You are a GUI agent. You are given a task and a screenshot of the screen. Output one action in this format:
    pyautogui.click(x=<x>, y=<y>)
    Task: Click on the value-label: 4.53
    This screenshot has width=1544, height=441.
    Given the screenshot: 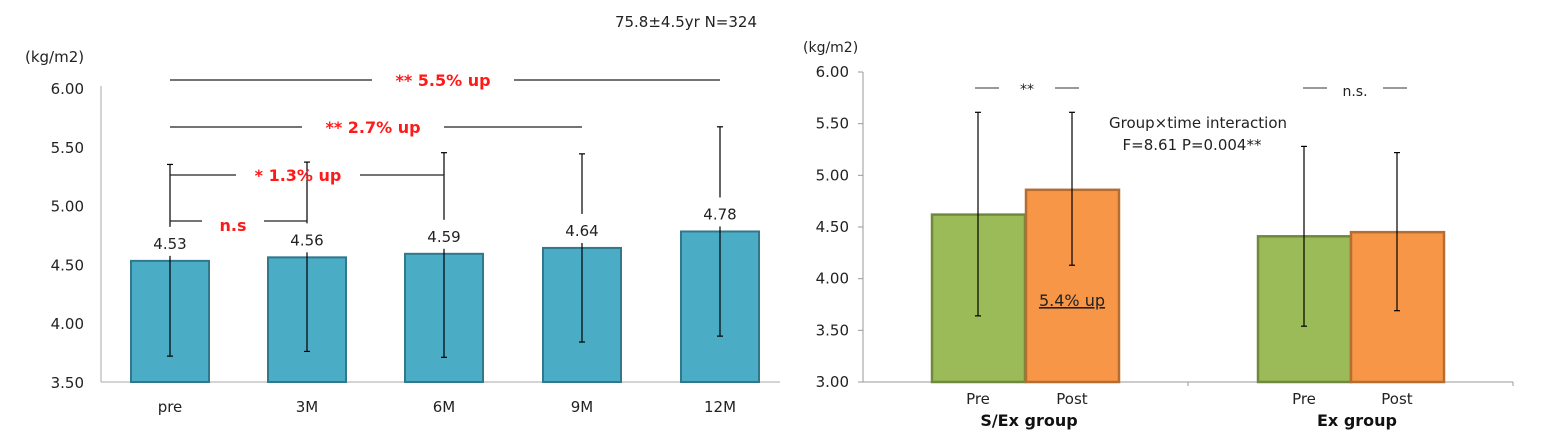 What is the action you would take?
    pyautogui.click(x=169, y=244)
    